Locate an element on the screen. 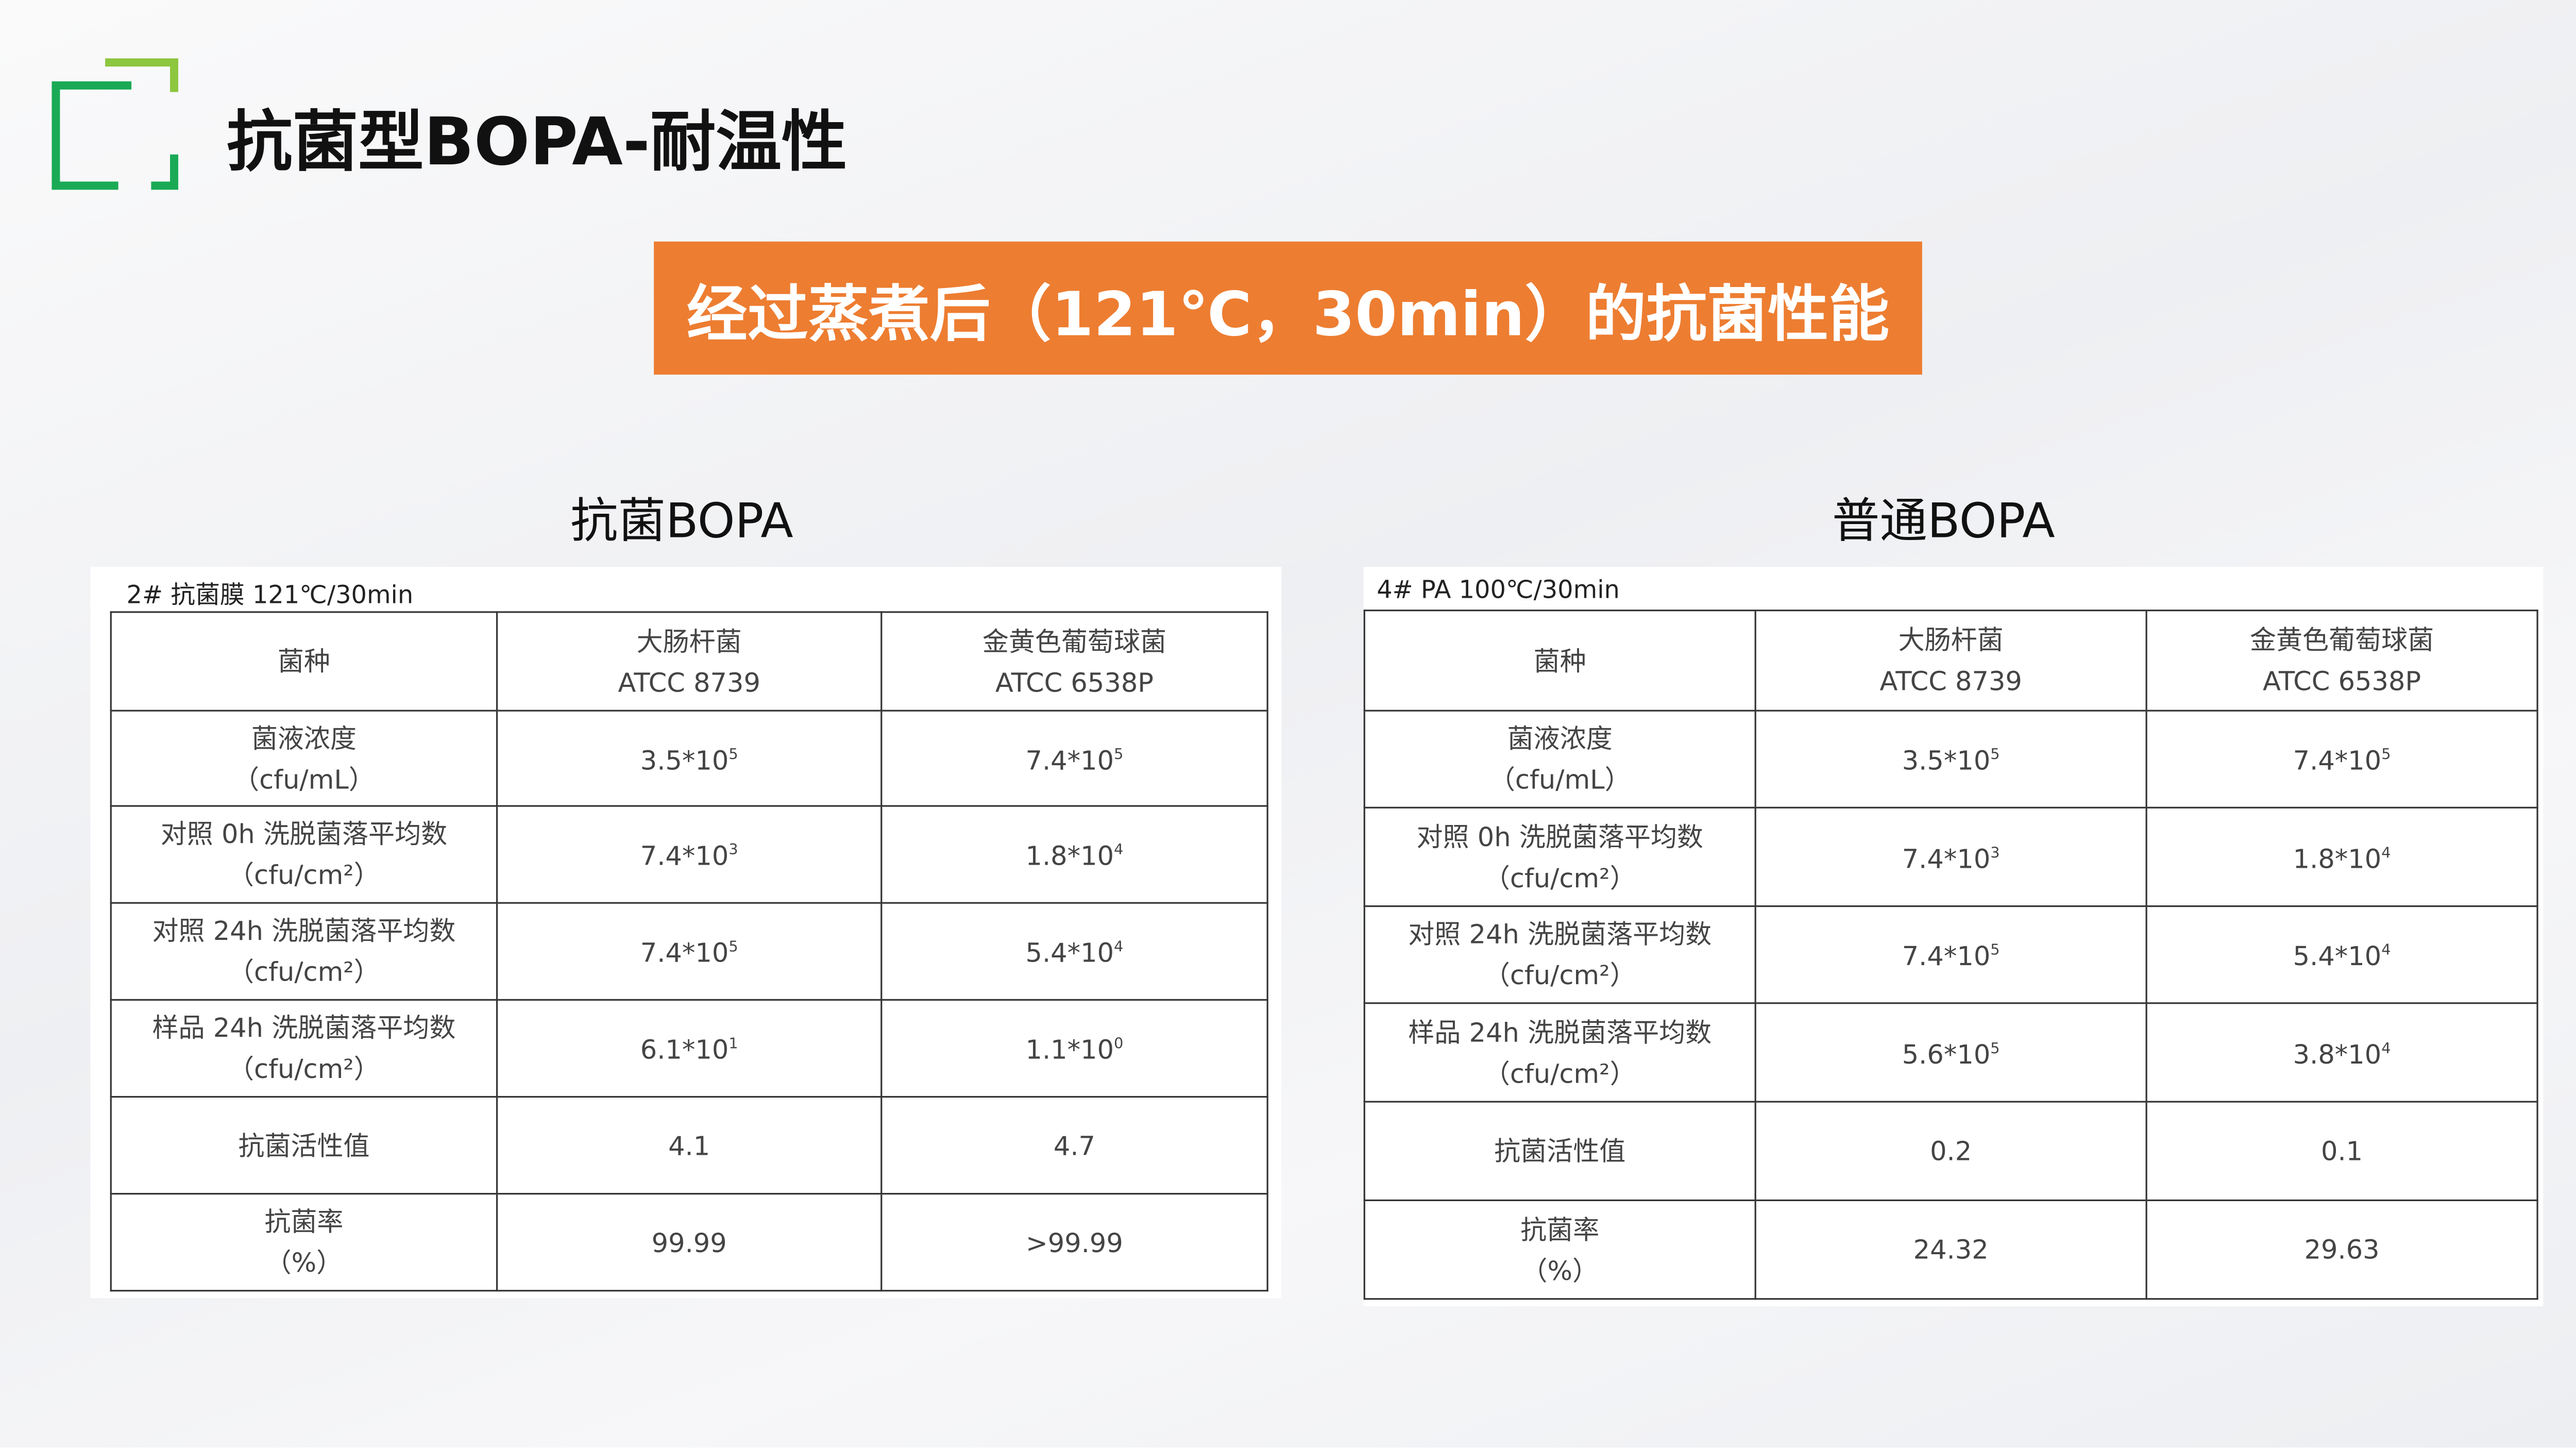 This screenshot has height=1449, width=2576. table-cell: 6.1*101 is located at coordinates (690, 1048).